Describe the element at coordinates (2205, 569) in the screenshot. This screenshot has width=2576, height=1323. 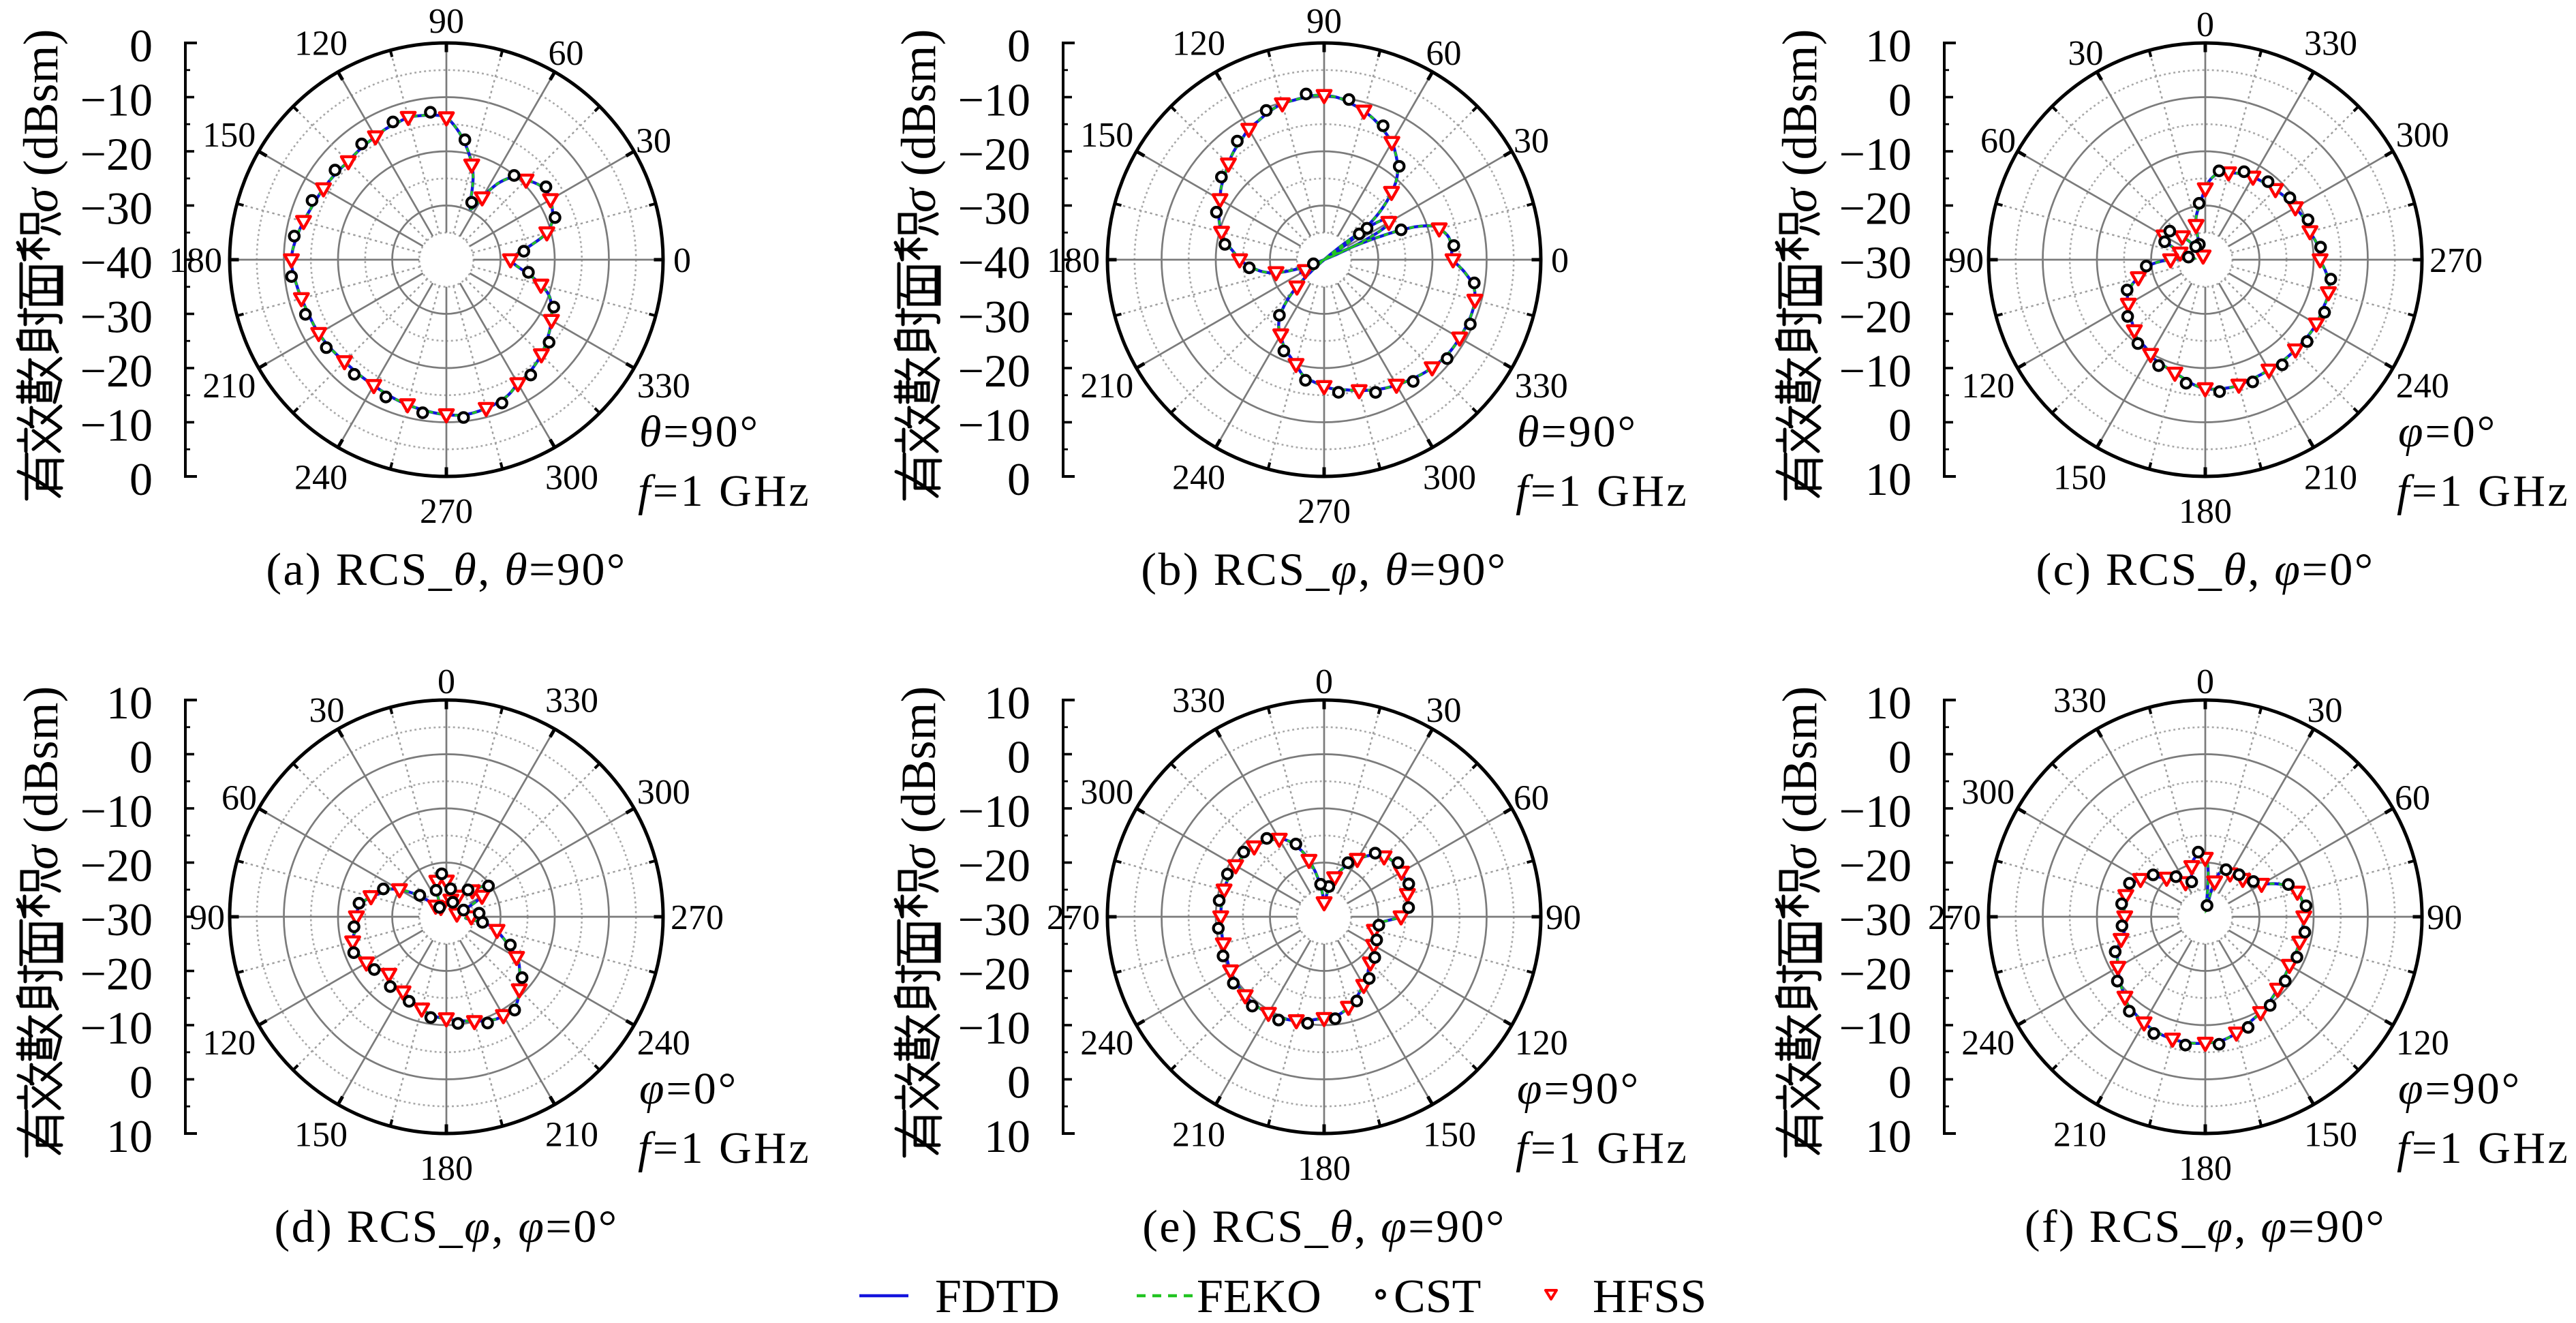
I see `svg-text: (c) RCS_θ, φ=0°` at that location.